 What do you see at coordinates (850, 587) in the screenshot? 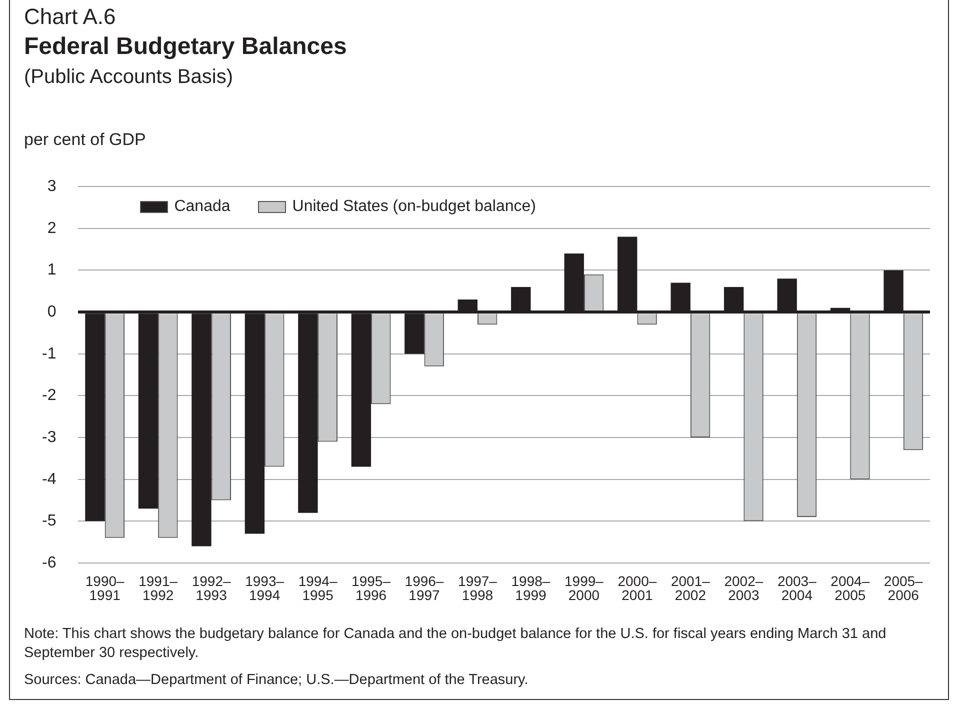
I see `x-tick-label: 2004–2005` at bounding box center [850, 587].